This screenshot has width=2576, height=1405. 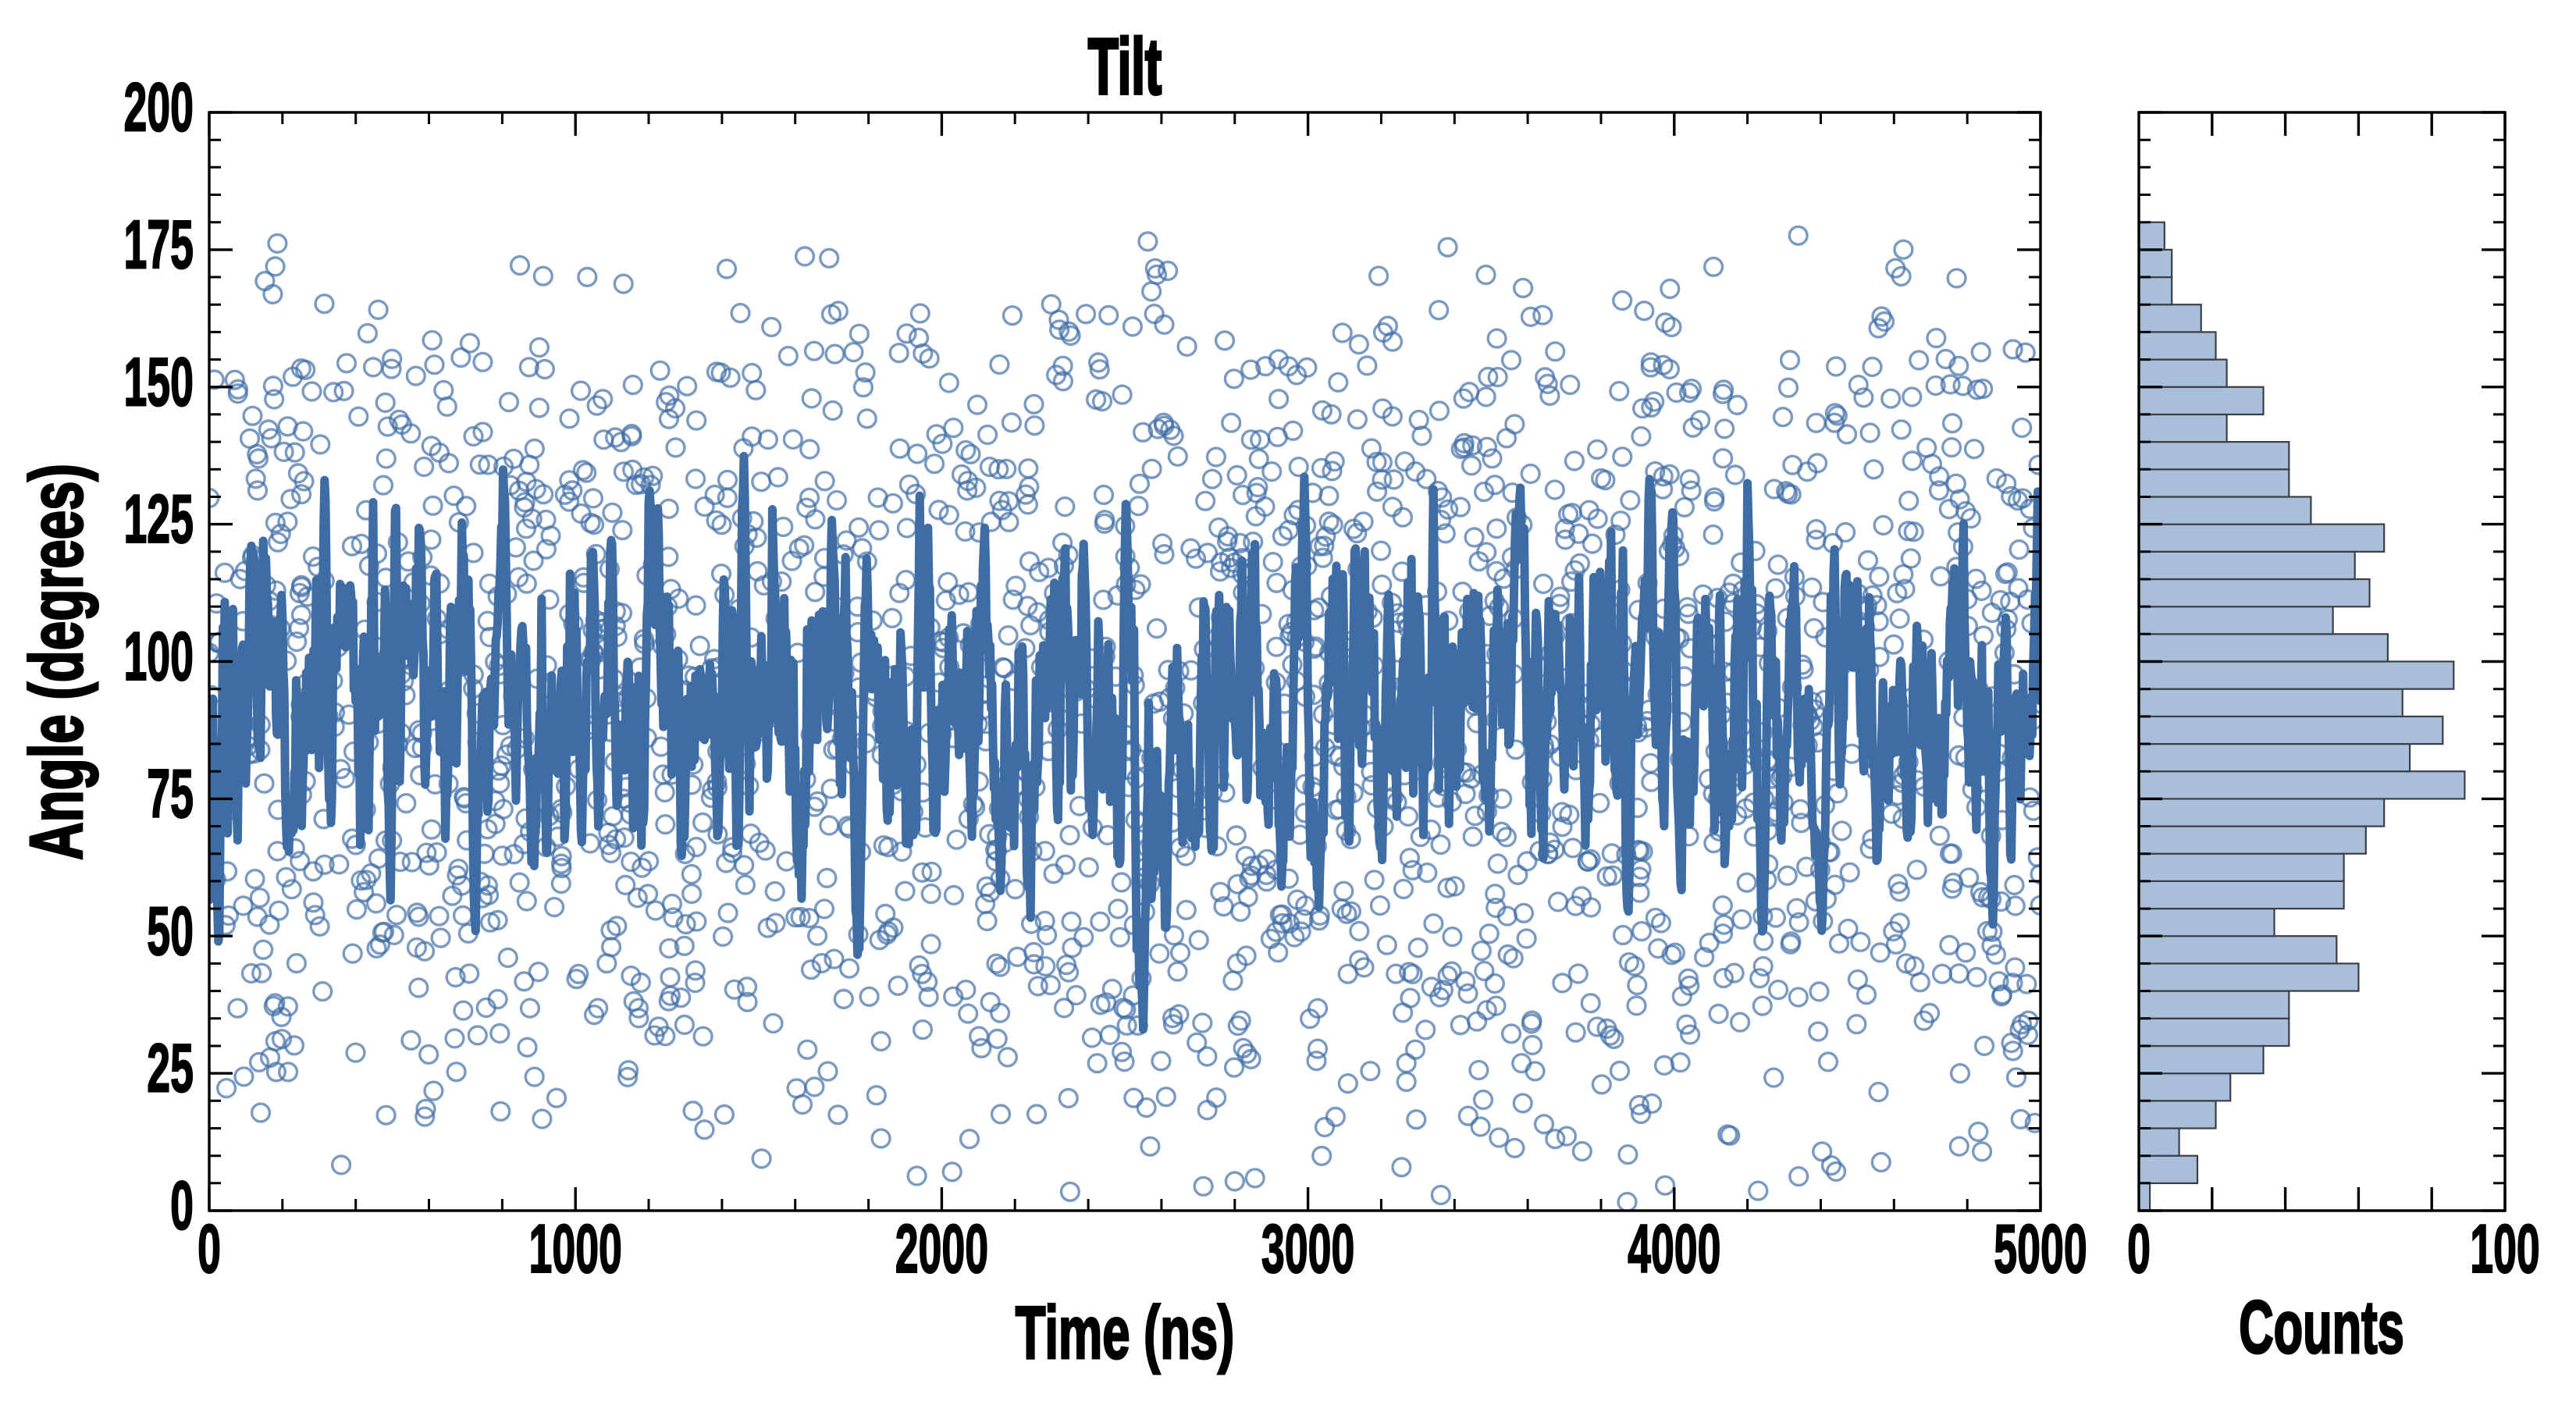 What do you see at coordinates (1307, 1249) in the screenshot?
I see `svg-text: 3000` at bounding box center [1307, 1249].